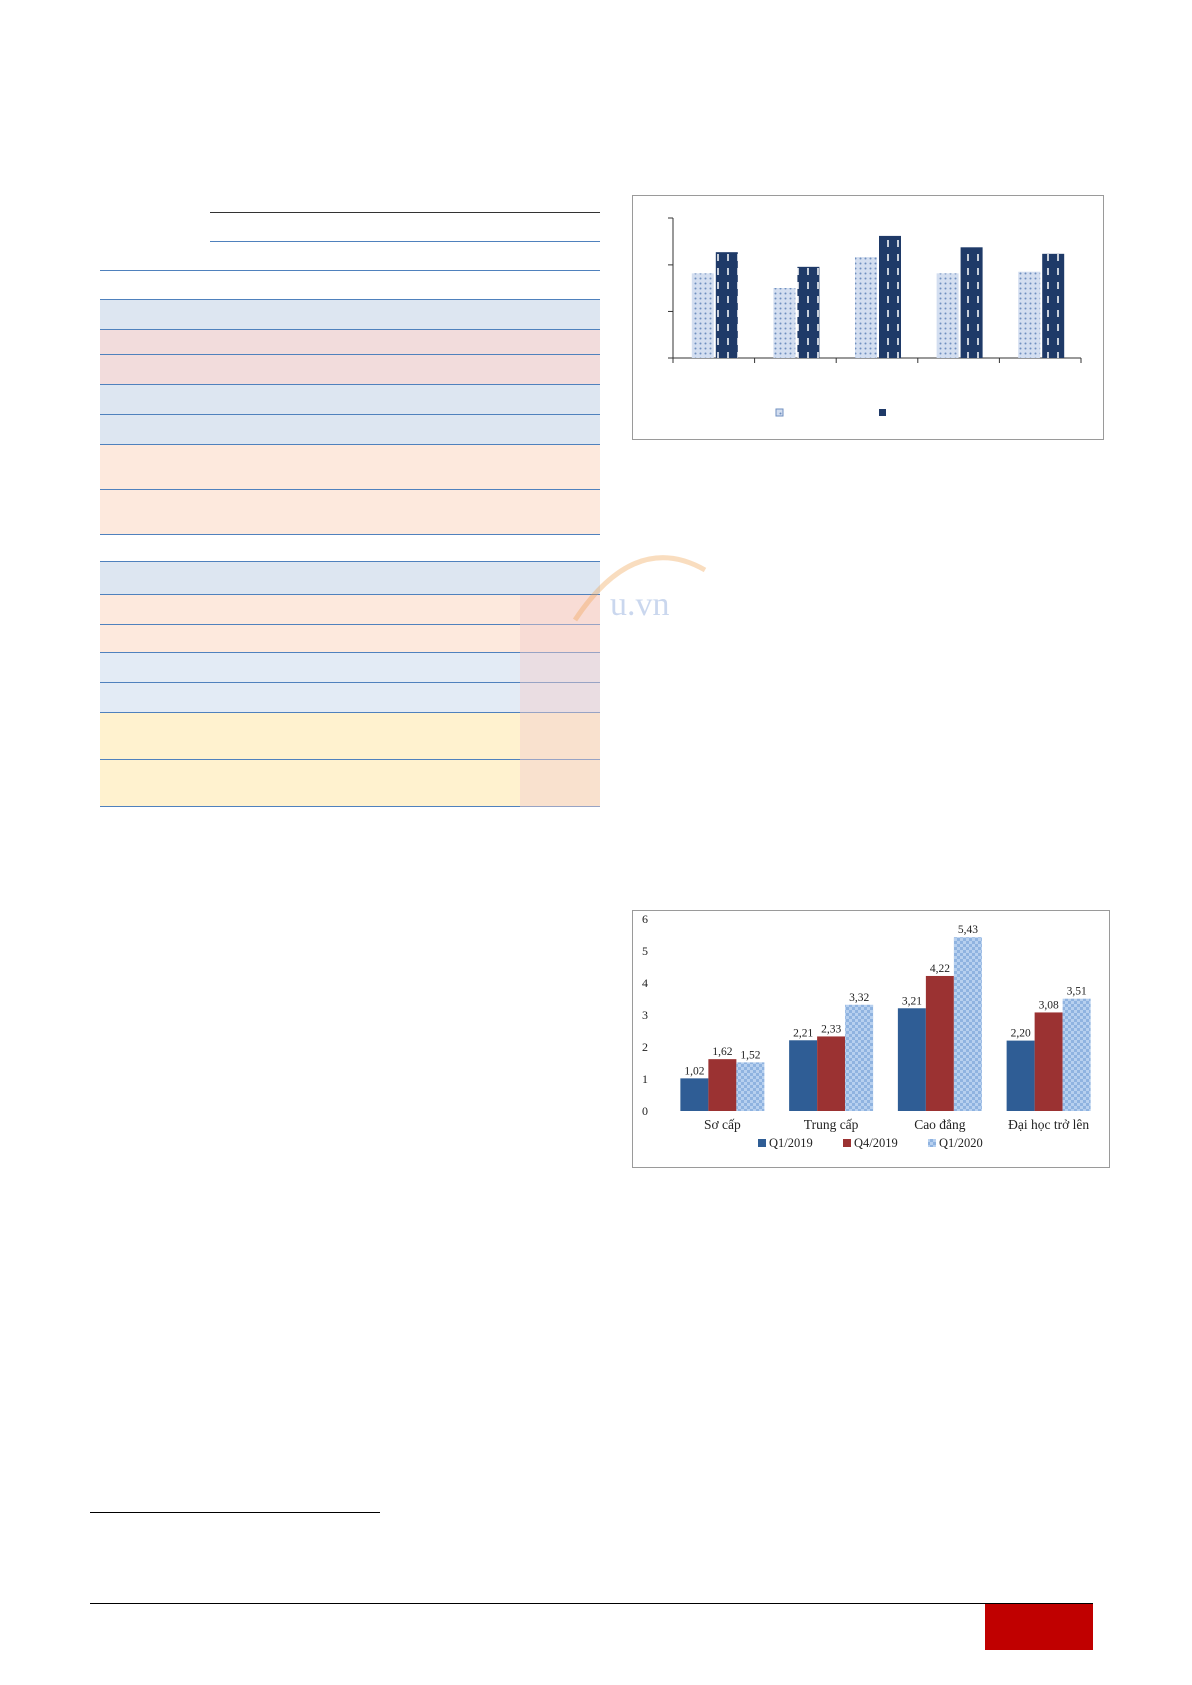 The image size is (1192, 1685). I want to click on y-tick-label: 5, so click(645, 951).